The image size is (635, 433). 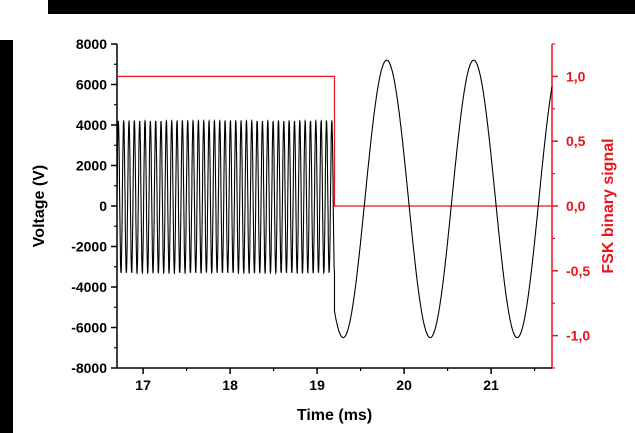 What do you see at coordinates (576, 206) in the screenshot?
I see `y-right-tick-label: 0,0` at bounding box center [576, 206].